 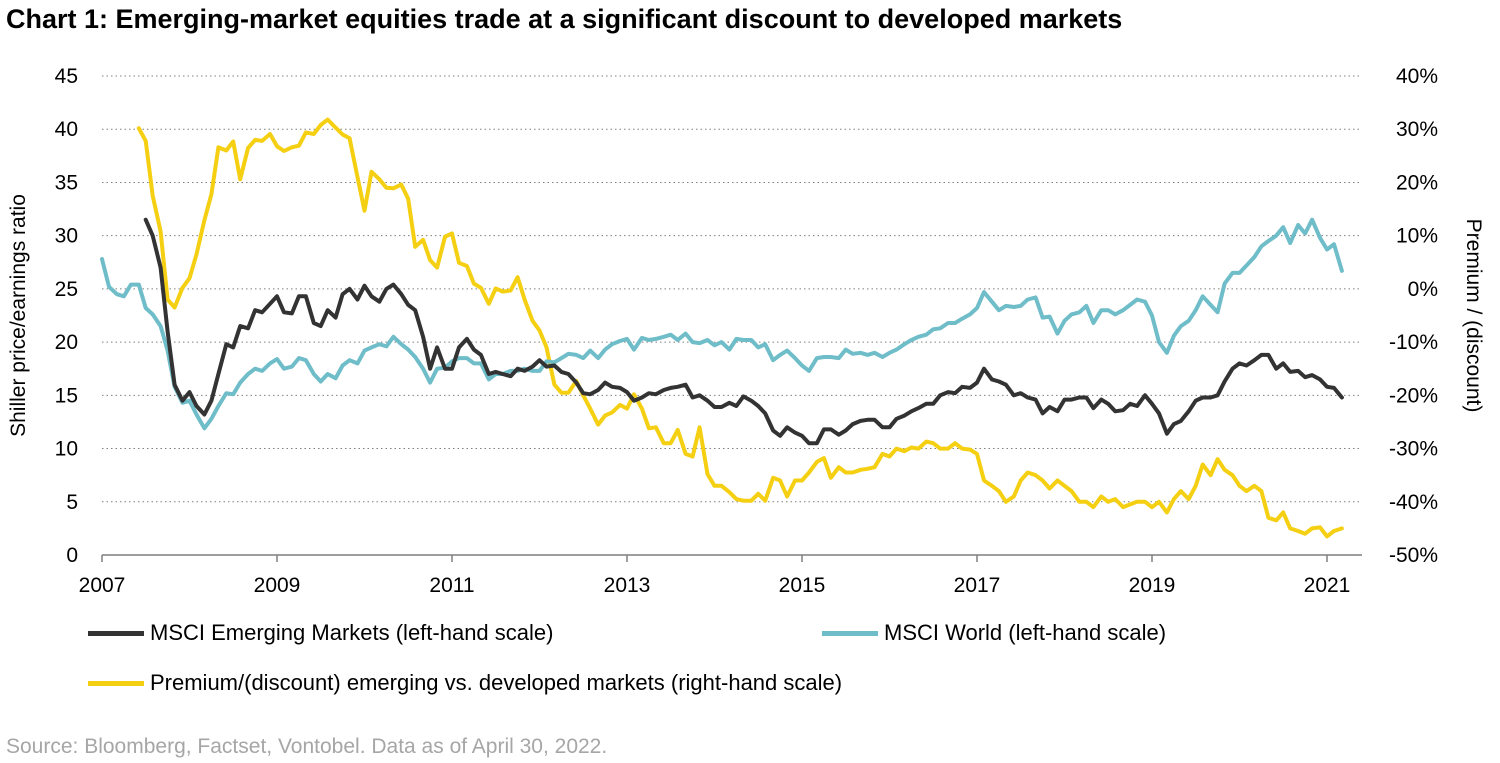 What do you see at coordinates (18, 315) in the screenshot?
I see `y-axis-title: Shiller price/earnings ratio` at bounding box center [18, 315].